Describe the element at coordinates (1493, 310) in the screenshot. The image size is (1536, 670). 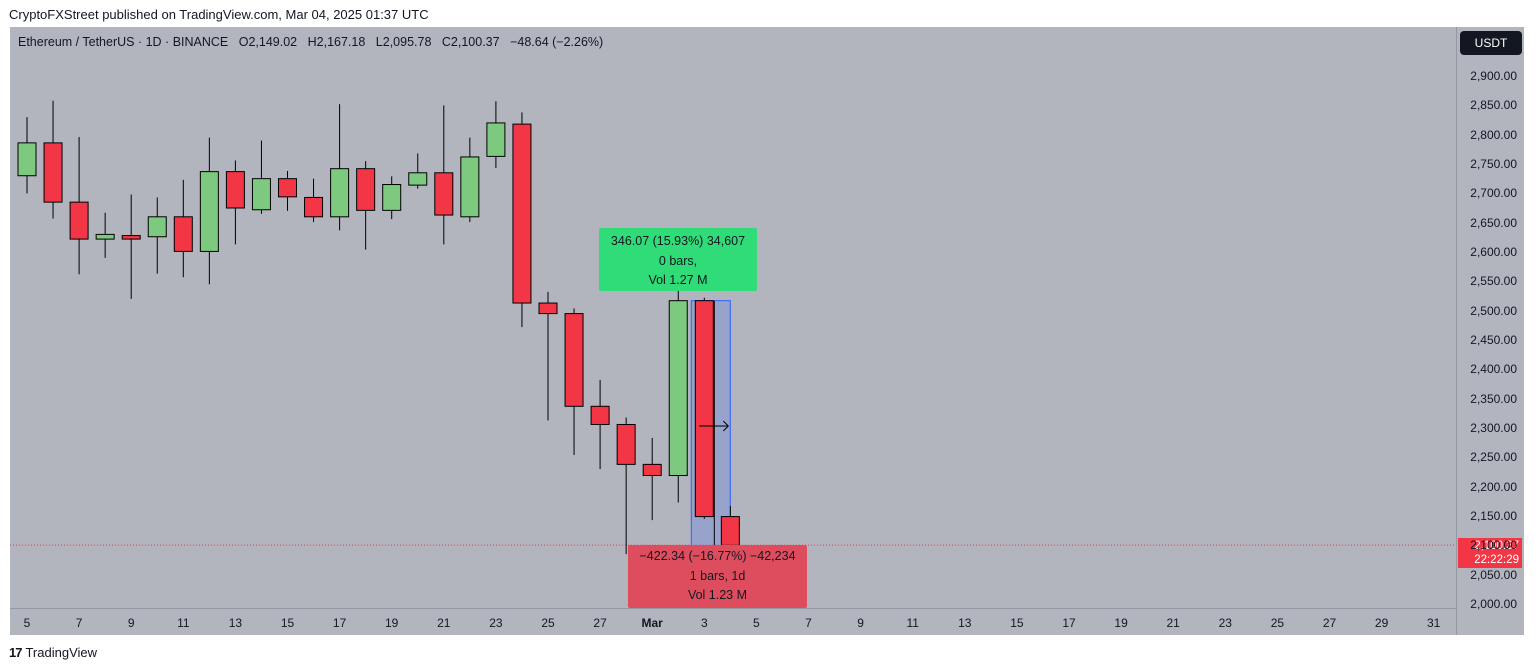
I see `y-tick-label: 2,500.00` at that location.